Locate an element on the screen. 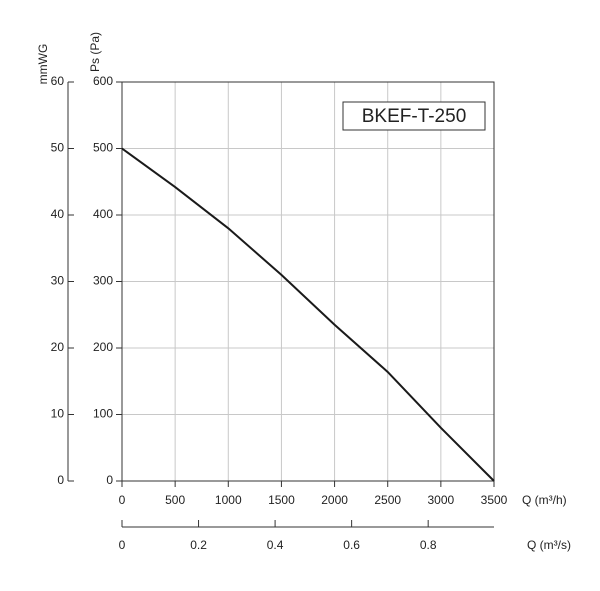 The width and height of the screenshot is (600, 591). y2-tick-label: 0 is located at coordinates (60, 480).